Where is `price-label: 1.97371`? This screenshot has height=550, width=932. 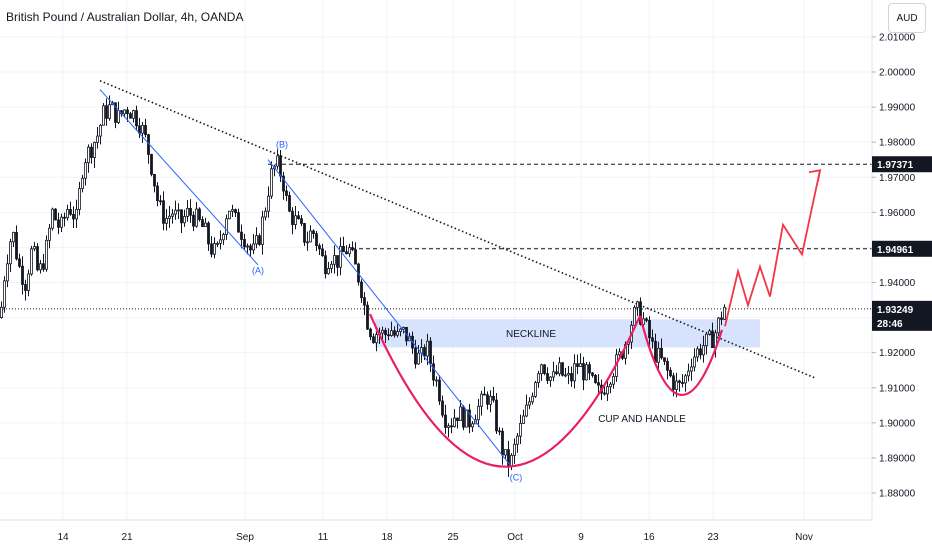 price-label: 1.97371 is located at coordinates (902, 164).